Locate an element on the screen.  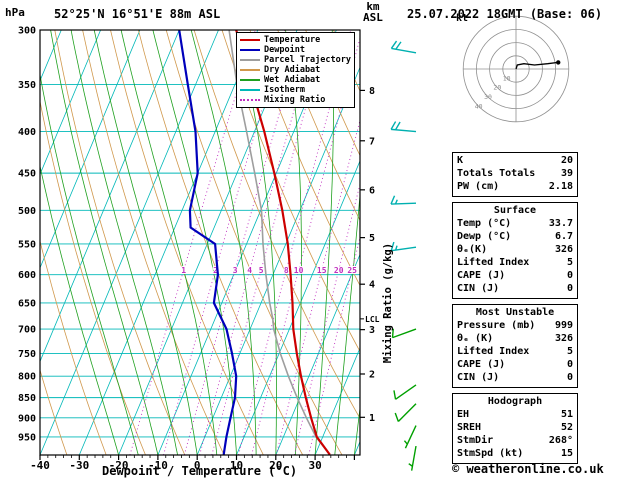
mixing-ratio-value-label: 3 is located at coordinates (235, 270).